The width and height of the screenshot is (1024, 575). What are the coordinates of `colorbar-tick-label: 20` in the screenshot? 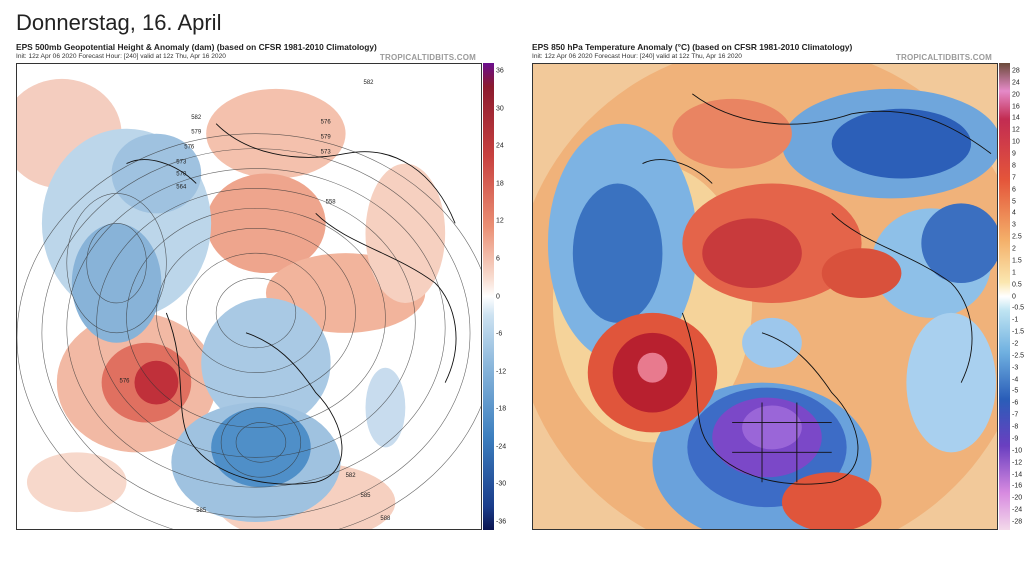 It's located at (1016, 95).